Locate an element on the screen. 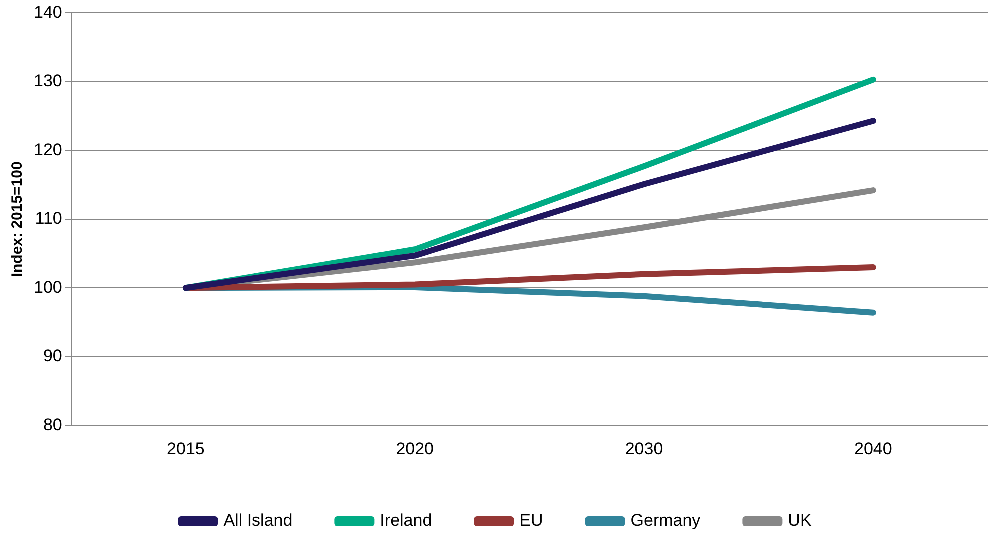 The height and width of the screenshot is (545, 998). legend-label: All Island is located at coordinates (258, 520).